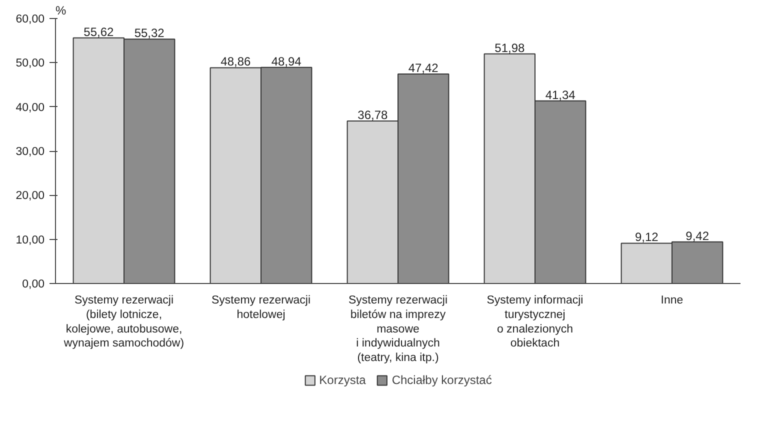  I want to click on y-tick-label: 30,00, so click(30, 152).